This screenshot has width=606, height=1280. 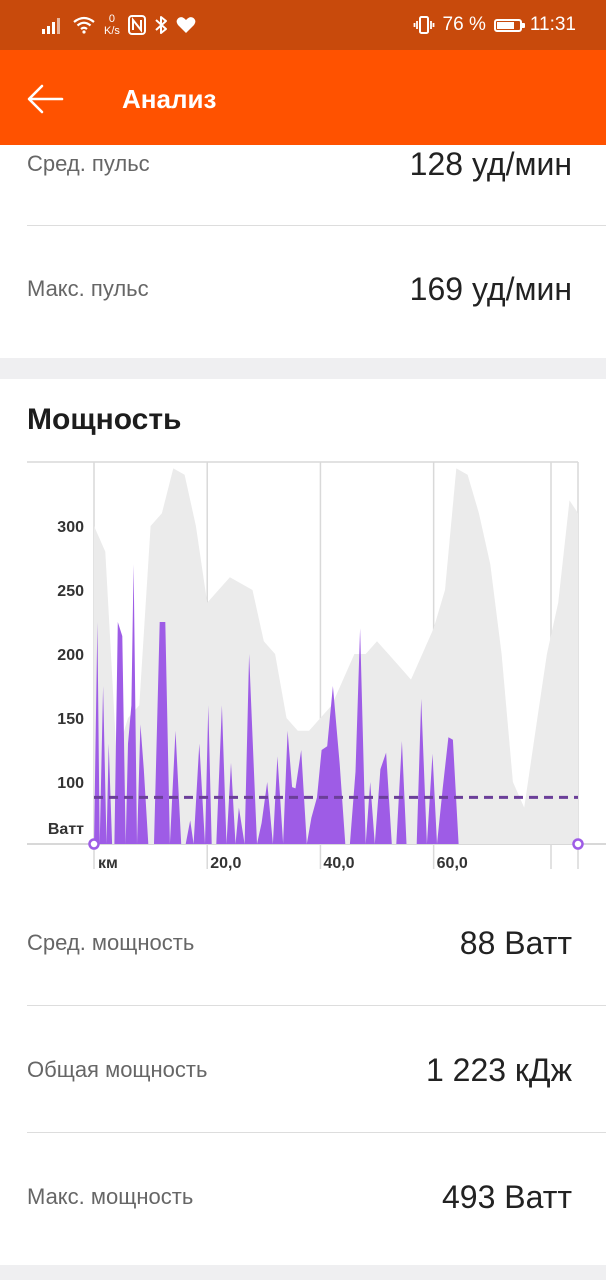 I want to click on x-tick-label: 40,0, so click(x=338, y=863).